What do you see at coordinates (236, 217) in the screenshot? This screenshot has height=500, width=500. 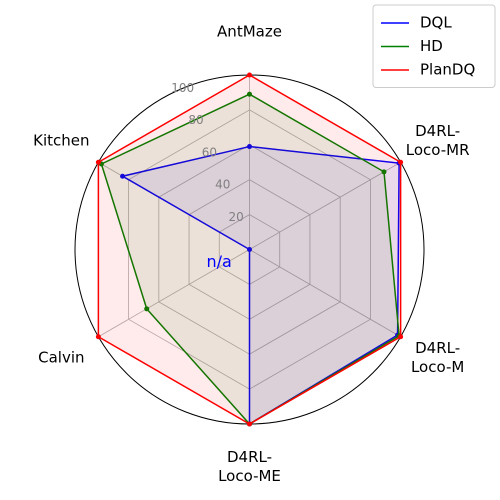 I see `r-tick-label: 20` at bounding box center [236, 217].